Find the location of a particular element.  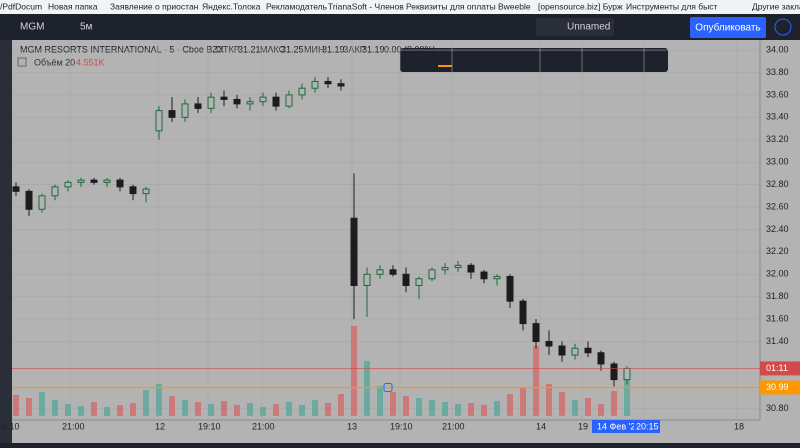

symbol: MGM is located at coordinates (32, 27).